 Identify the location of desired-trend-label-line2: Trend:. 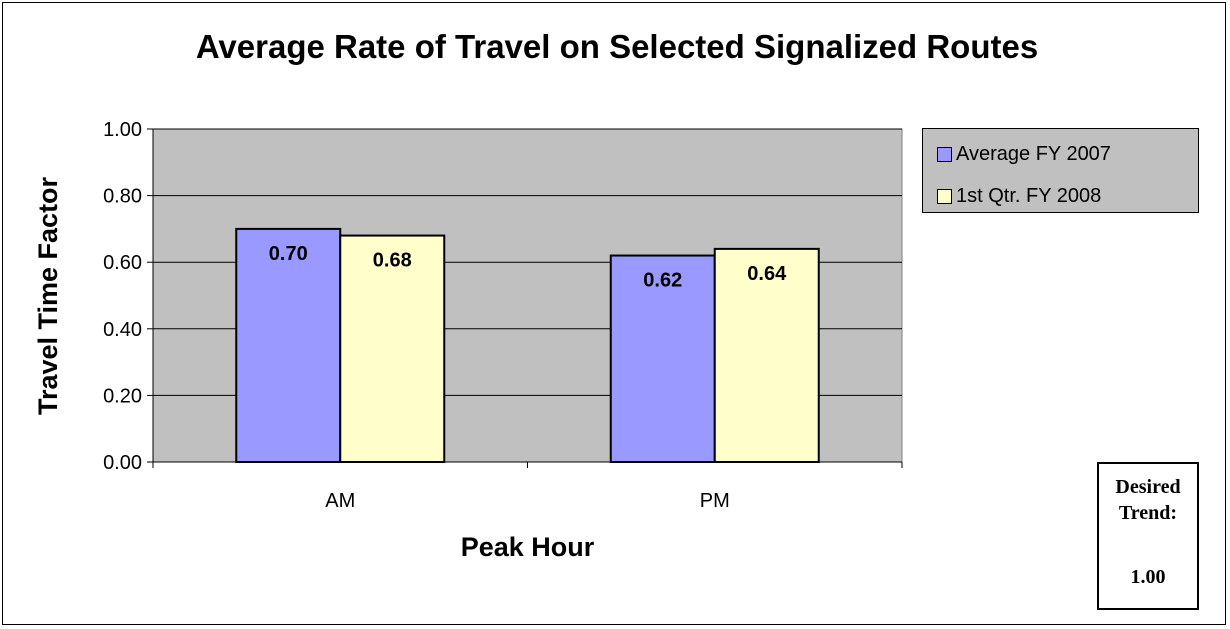
(1148, 513).